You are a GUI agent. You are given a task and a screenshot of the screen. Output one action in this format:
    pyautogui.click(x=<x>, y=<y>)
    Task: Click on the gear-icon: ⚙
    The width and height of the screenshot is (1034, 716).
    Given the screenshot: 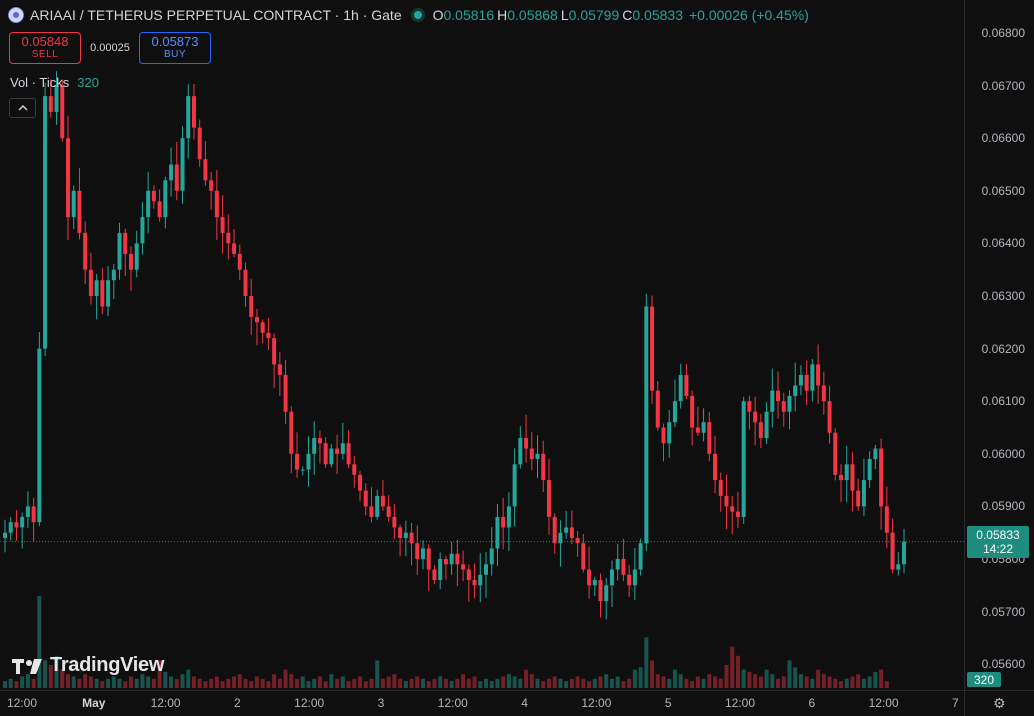 What is the action you would take?
    pyautogui.click(x=999, y=703)
    